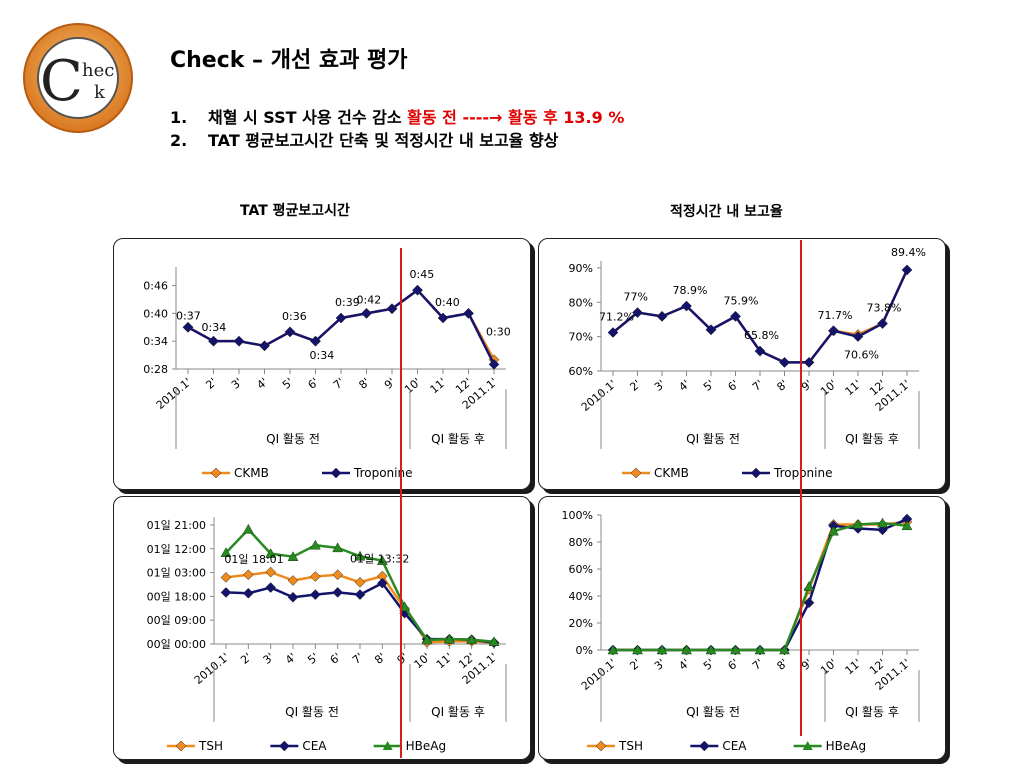 The image size is (1024, 768). Describe the element at coordinates (176, 644) in the screenshot. I see `y-tick-label: 00일 00:00` at that location.